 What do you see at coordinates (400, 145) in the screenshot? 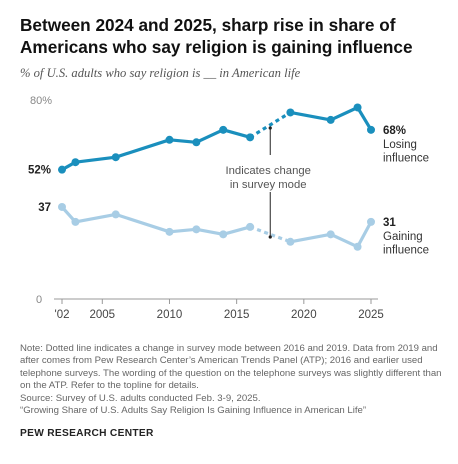
I see `series-label: Losing` at bounding box center [400, 145].